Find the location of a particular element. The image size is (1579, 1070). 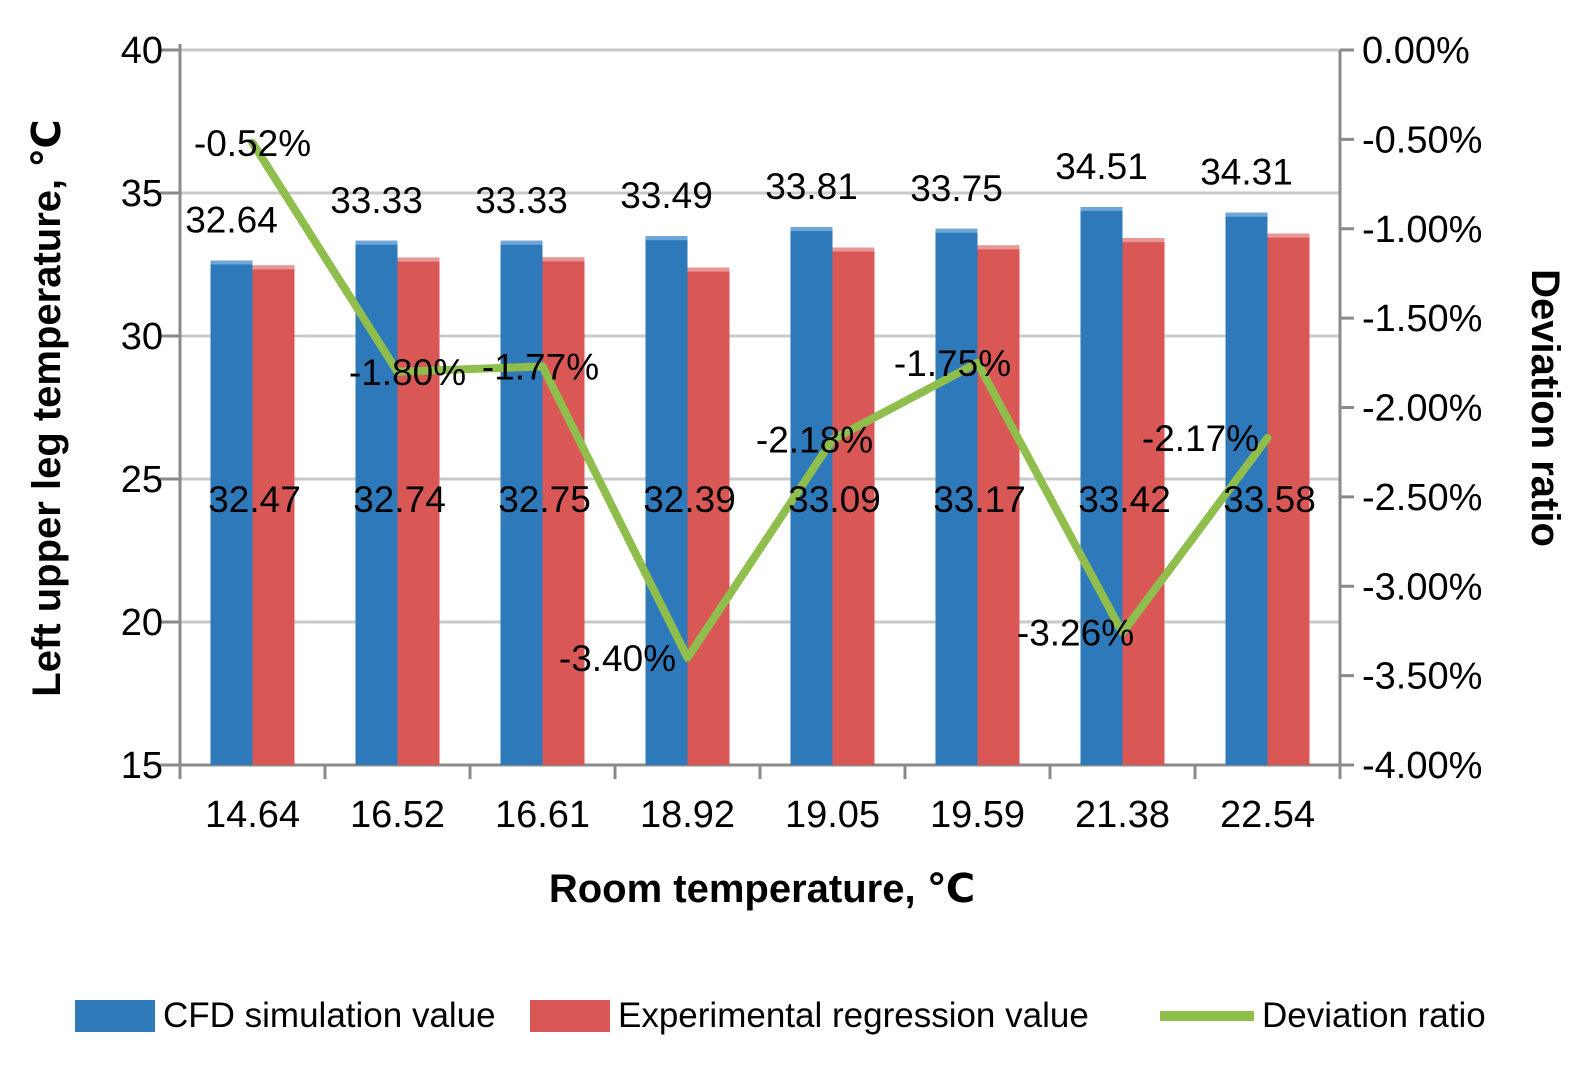

legend-swatch-deviation-line is located at coordinates (1207, 1016).